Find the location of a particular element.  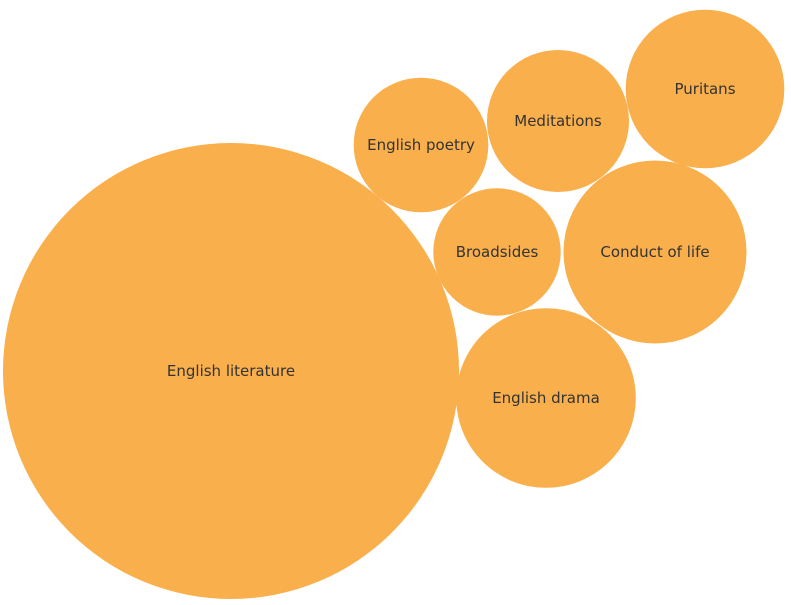

bubble-broadsides is located at coordinates (497, 252).